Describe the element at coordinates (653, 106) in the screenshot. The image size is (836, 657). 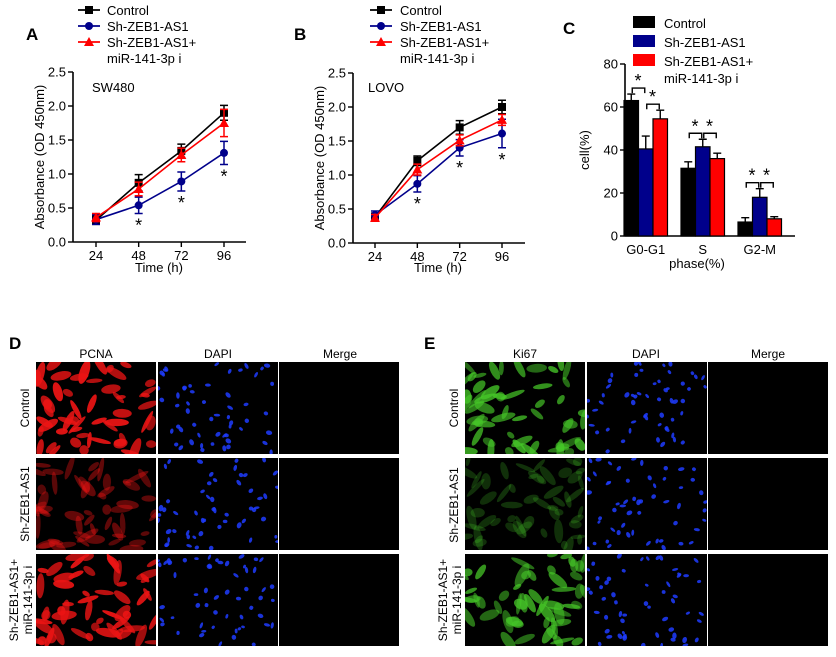
I see `significance-bracket` at that location.